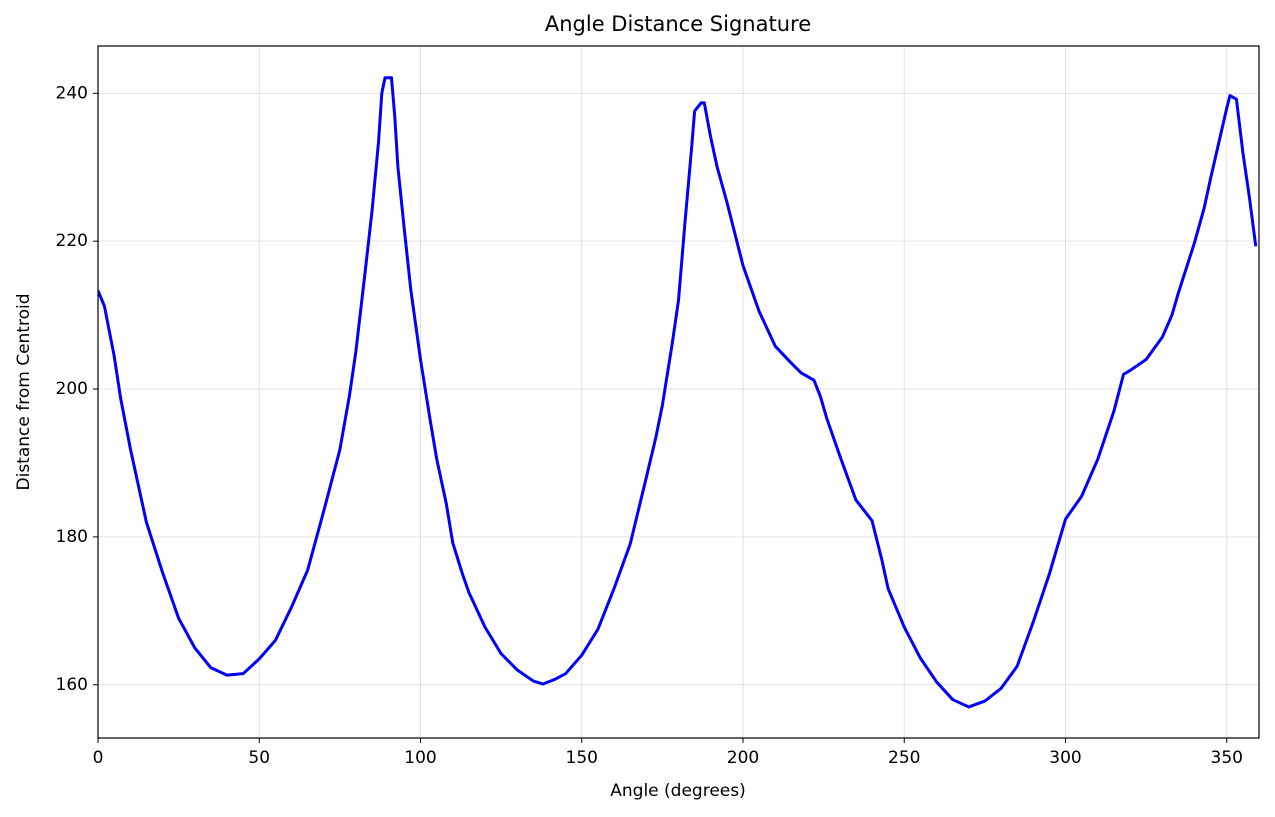 The height and width of the screenshot is (817, 1275). Describe the element at coordinates (1227, 758) in the screenshot. I see `x-tick-label: 350` at that location.